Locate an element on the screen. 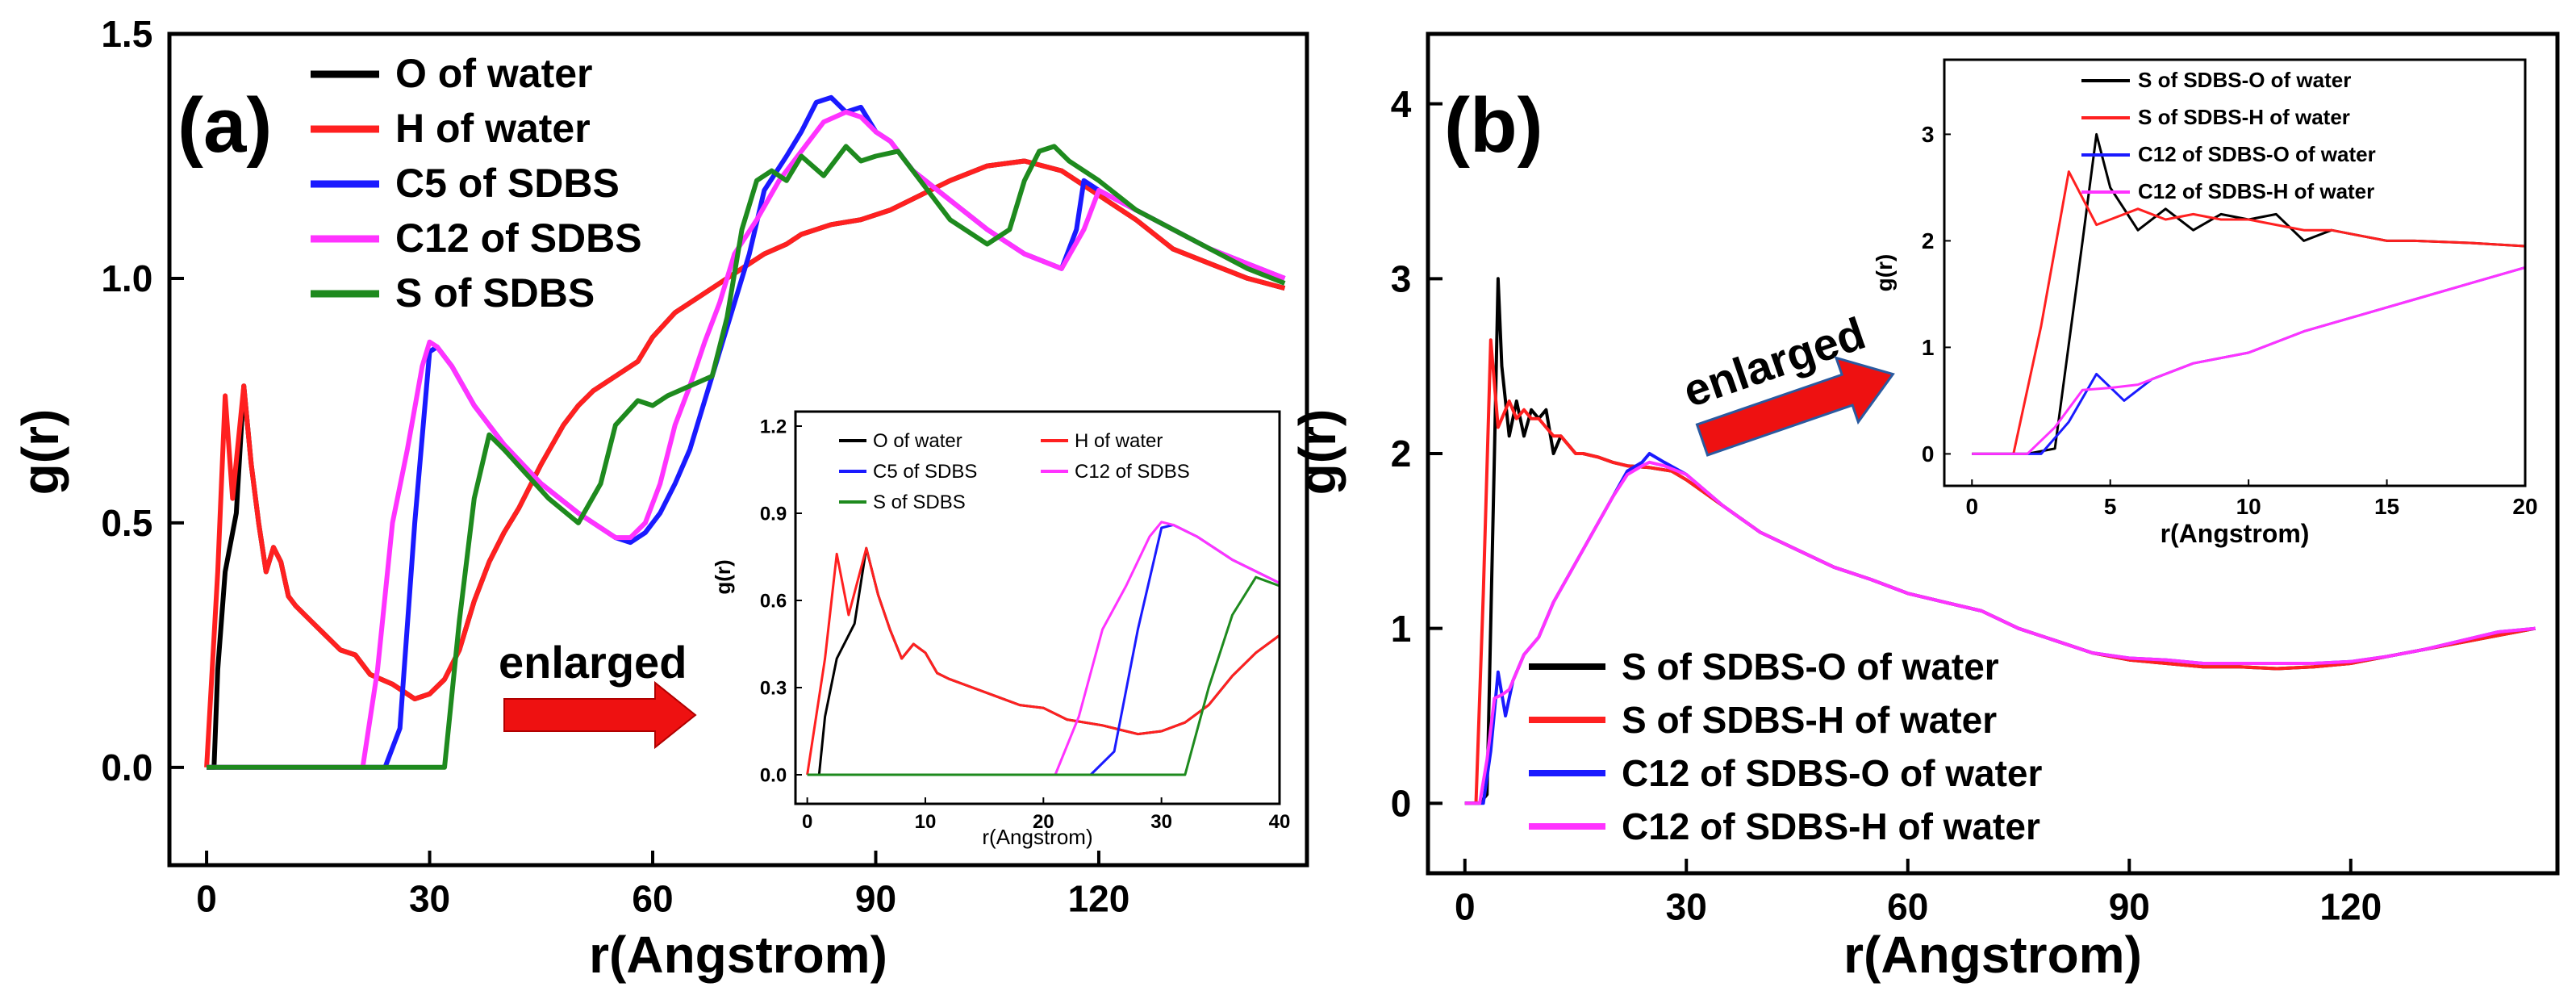 The image size is (2576, 1008). y-tick-label: 4 is located at coordinates (1401, 104).